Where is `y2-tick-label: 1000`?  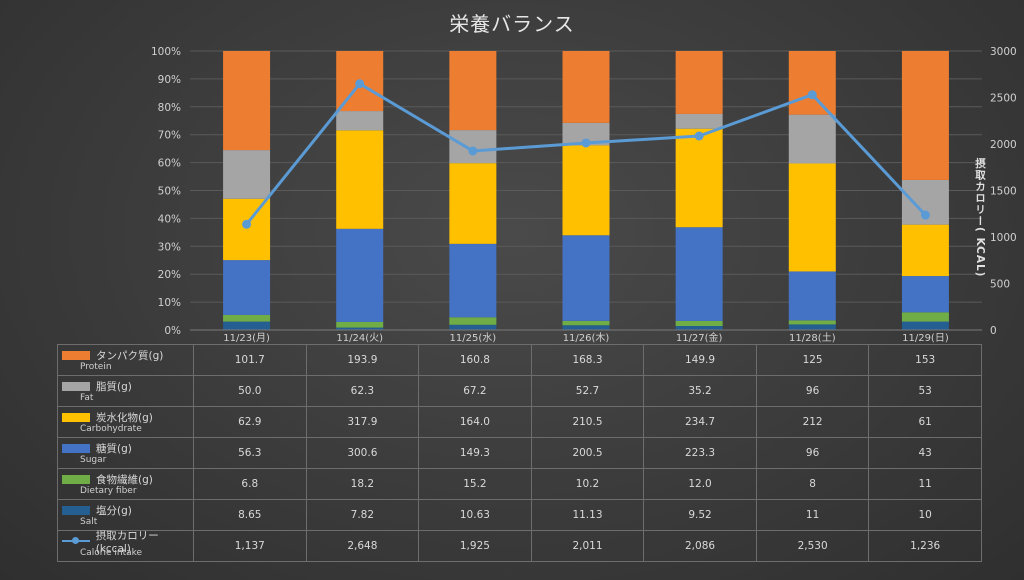
y2-tick-label: 1000 is located at coordinates (1003, 238).